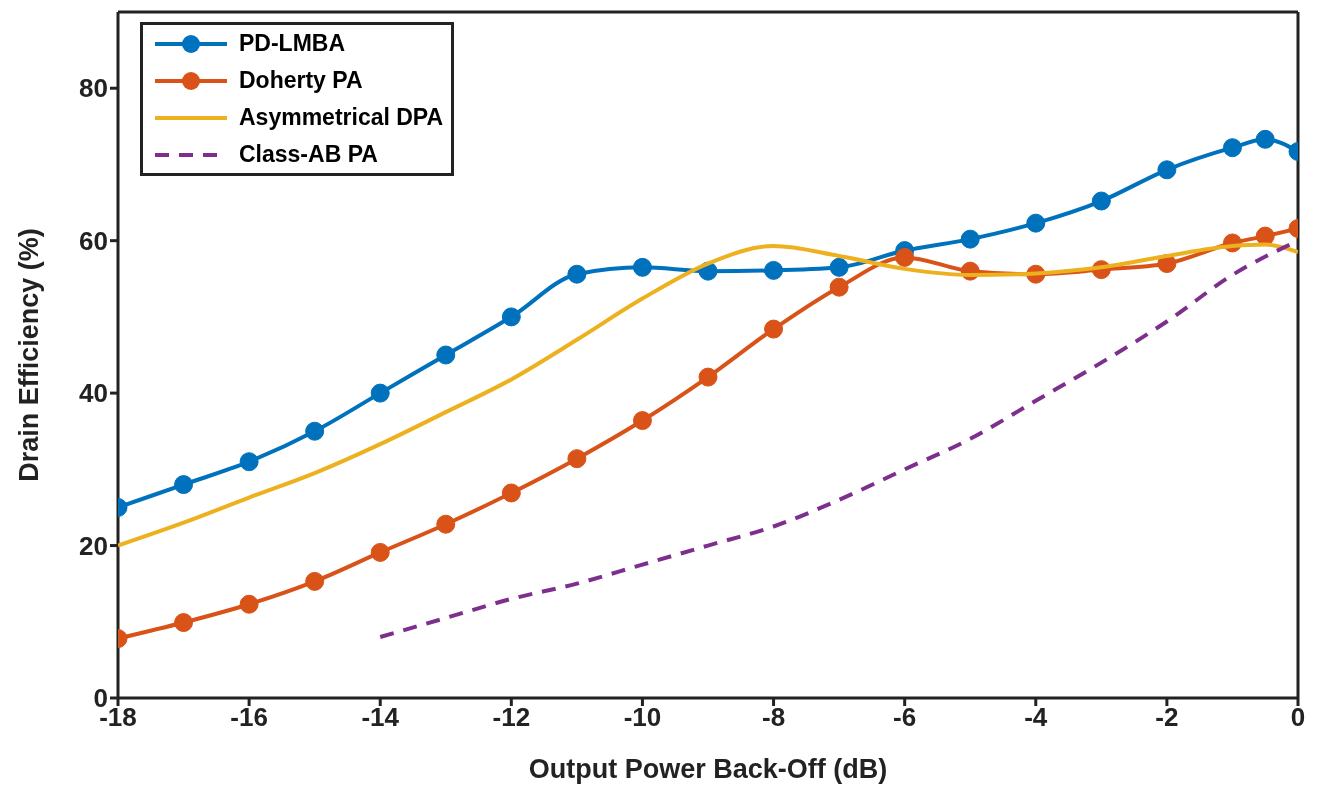 Image resolution: width=1324 pixels, height=808 pixels. What do you see at coordinates (93, 240) in the screenshot?
I see `y-tick-label: 60` at bounding box center [93, 240].